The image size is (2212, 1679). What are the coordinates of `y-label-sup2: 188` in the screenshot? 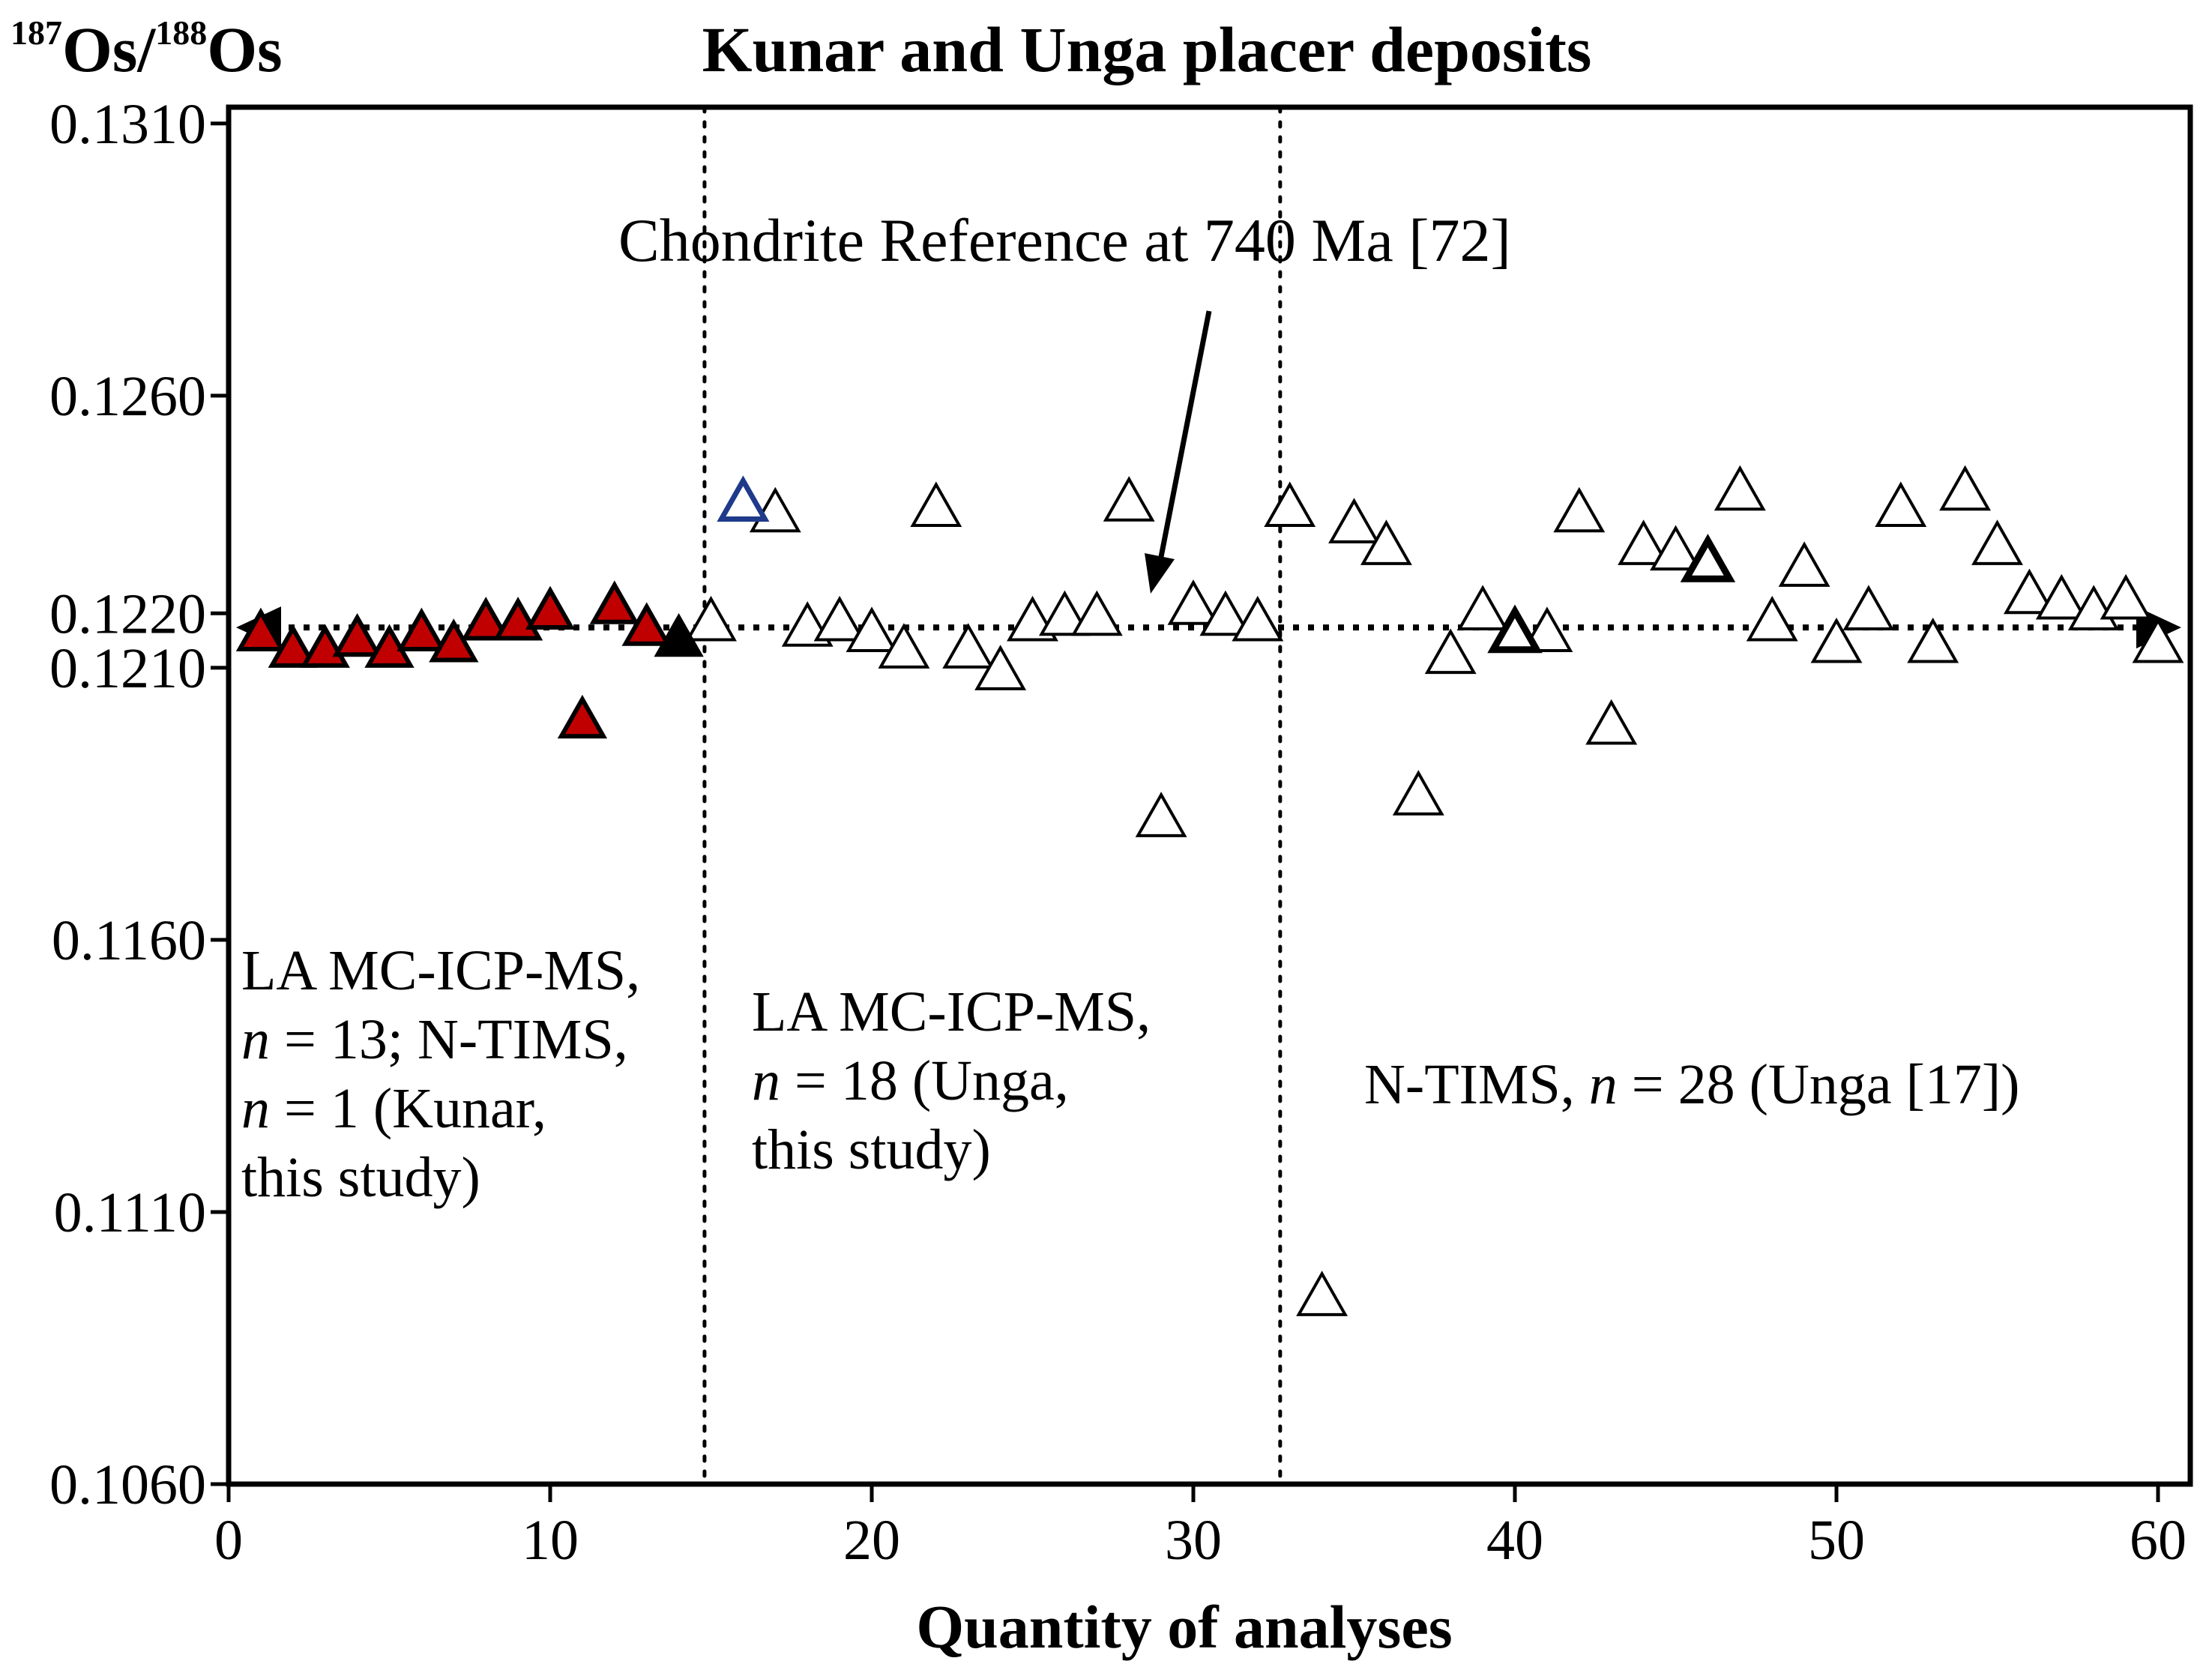 It's located at (181, 32).